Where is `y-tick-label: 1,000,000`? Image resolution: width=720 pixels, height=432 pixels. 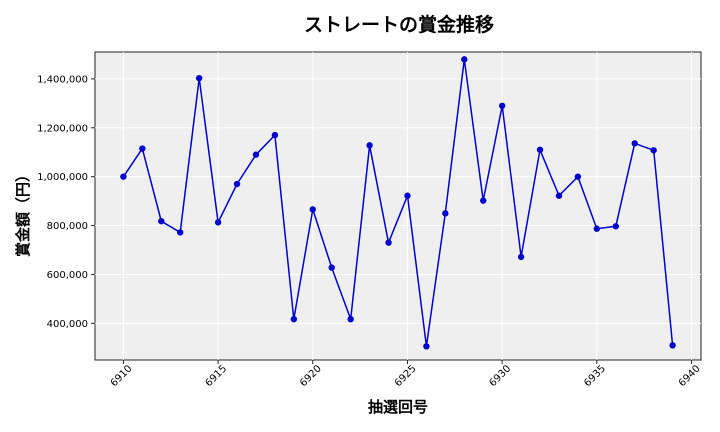
y-tick-label: 1,000,000 is located at coordinates (62, 177).